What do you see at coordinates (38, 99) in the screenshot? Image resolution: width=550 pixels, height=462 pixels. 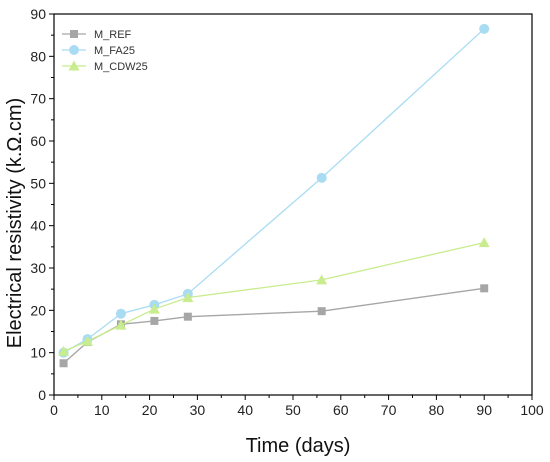 I see `y-tick-label: 70` at bounding box center [38, 99].